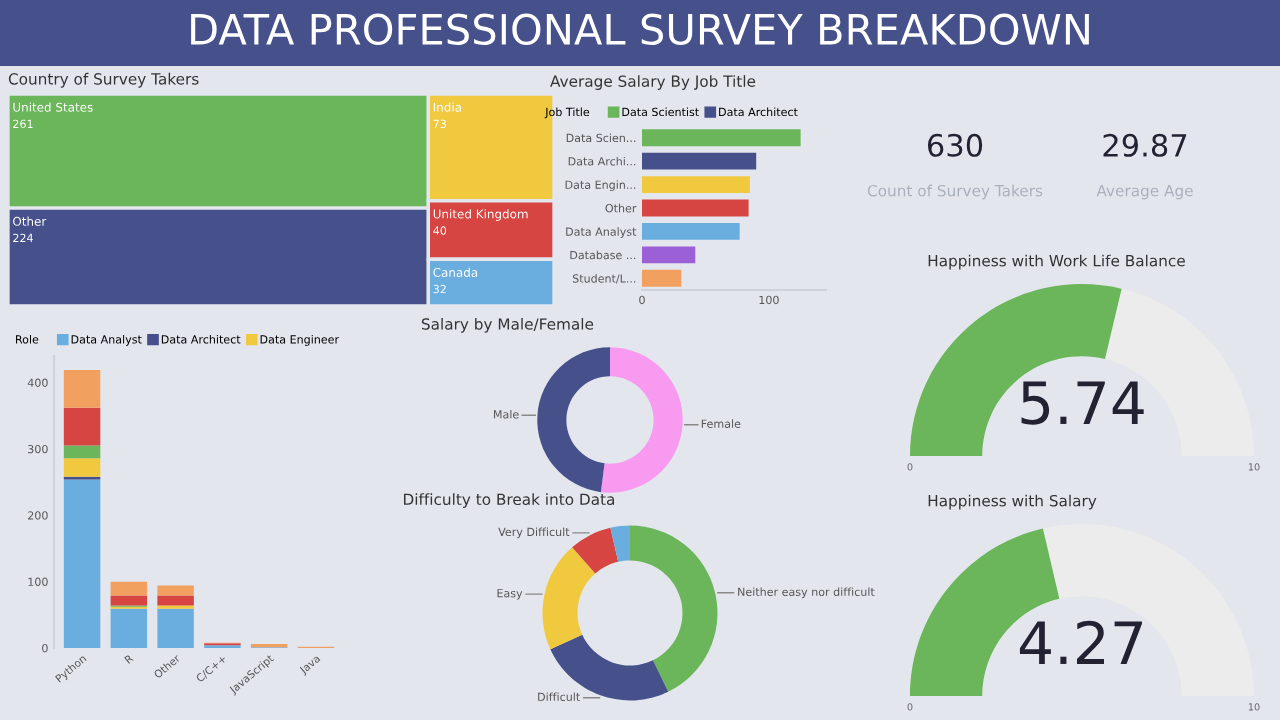 The image size is (1280, 720). I want to click on data-label: 630, so click(955, 145).